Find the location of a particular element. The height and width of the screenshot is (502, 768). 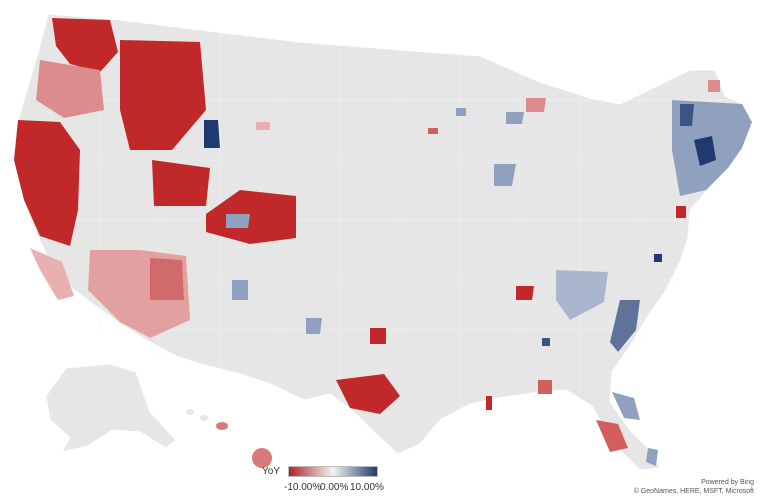

hawaii-islands is located at coordinates (229, 438).